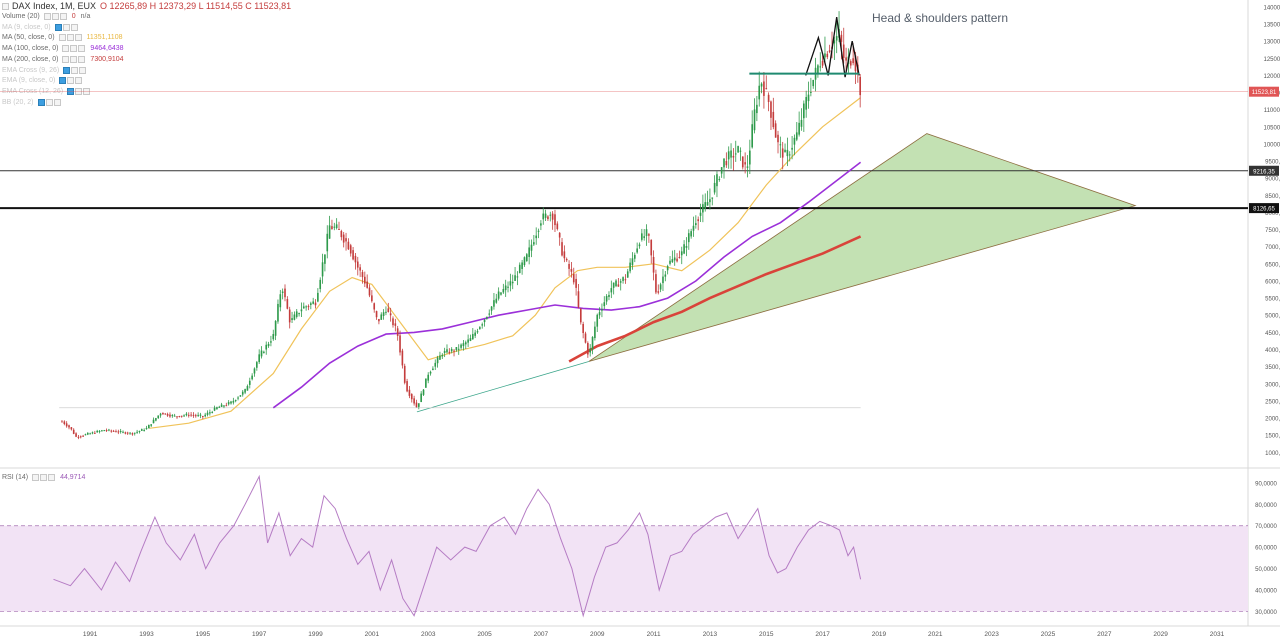  Describe the element at coordinates (766, 634) in the screenshot. I see `time-tick-label: 2015` at that location.